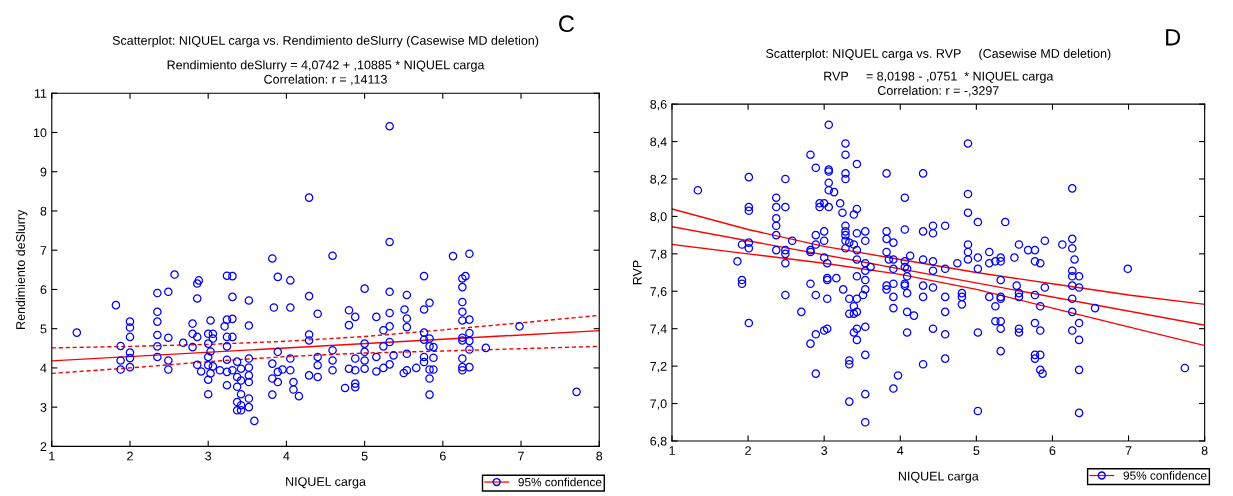 The height and width of the screenshot is (496, 1233). What do you see at coordinates (567, 24) in the screenshot?
I see `text: C` at bounding box center [567, 24].